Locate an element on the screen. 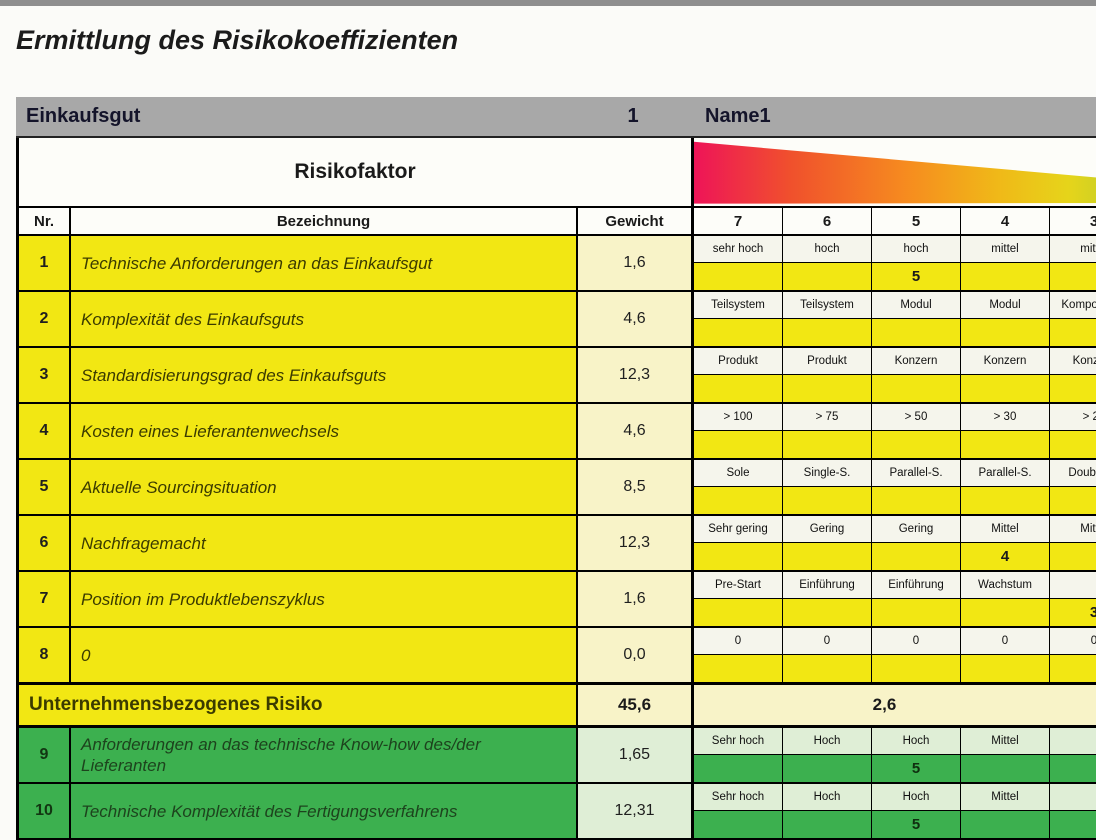 Image resolution: width=1096 pixels, height=840 pixels. summary-value-cell: 2,6 is located at coordinates (895, 705).